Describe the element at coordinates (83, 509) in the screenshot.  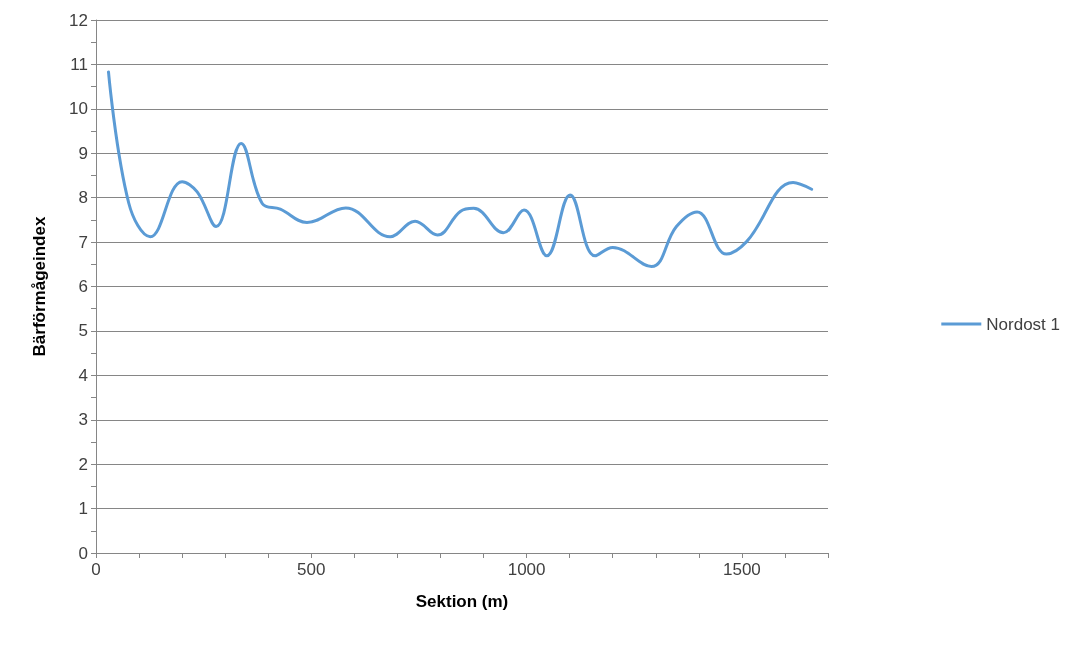
I see `y-tick-label: 1` at that location.